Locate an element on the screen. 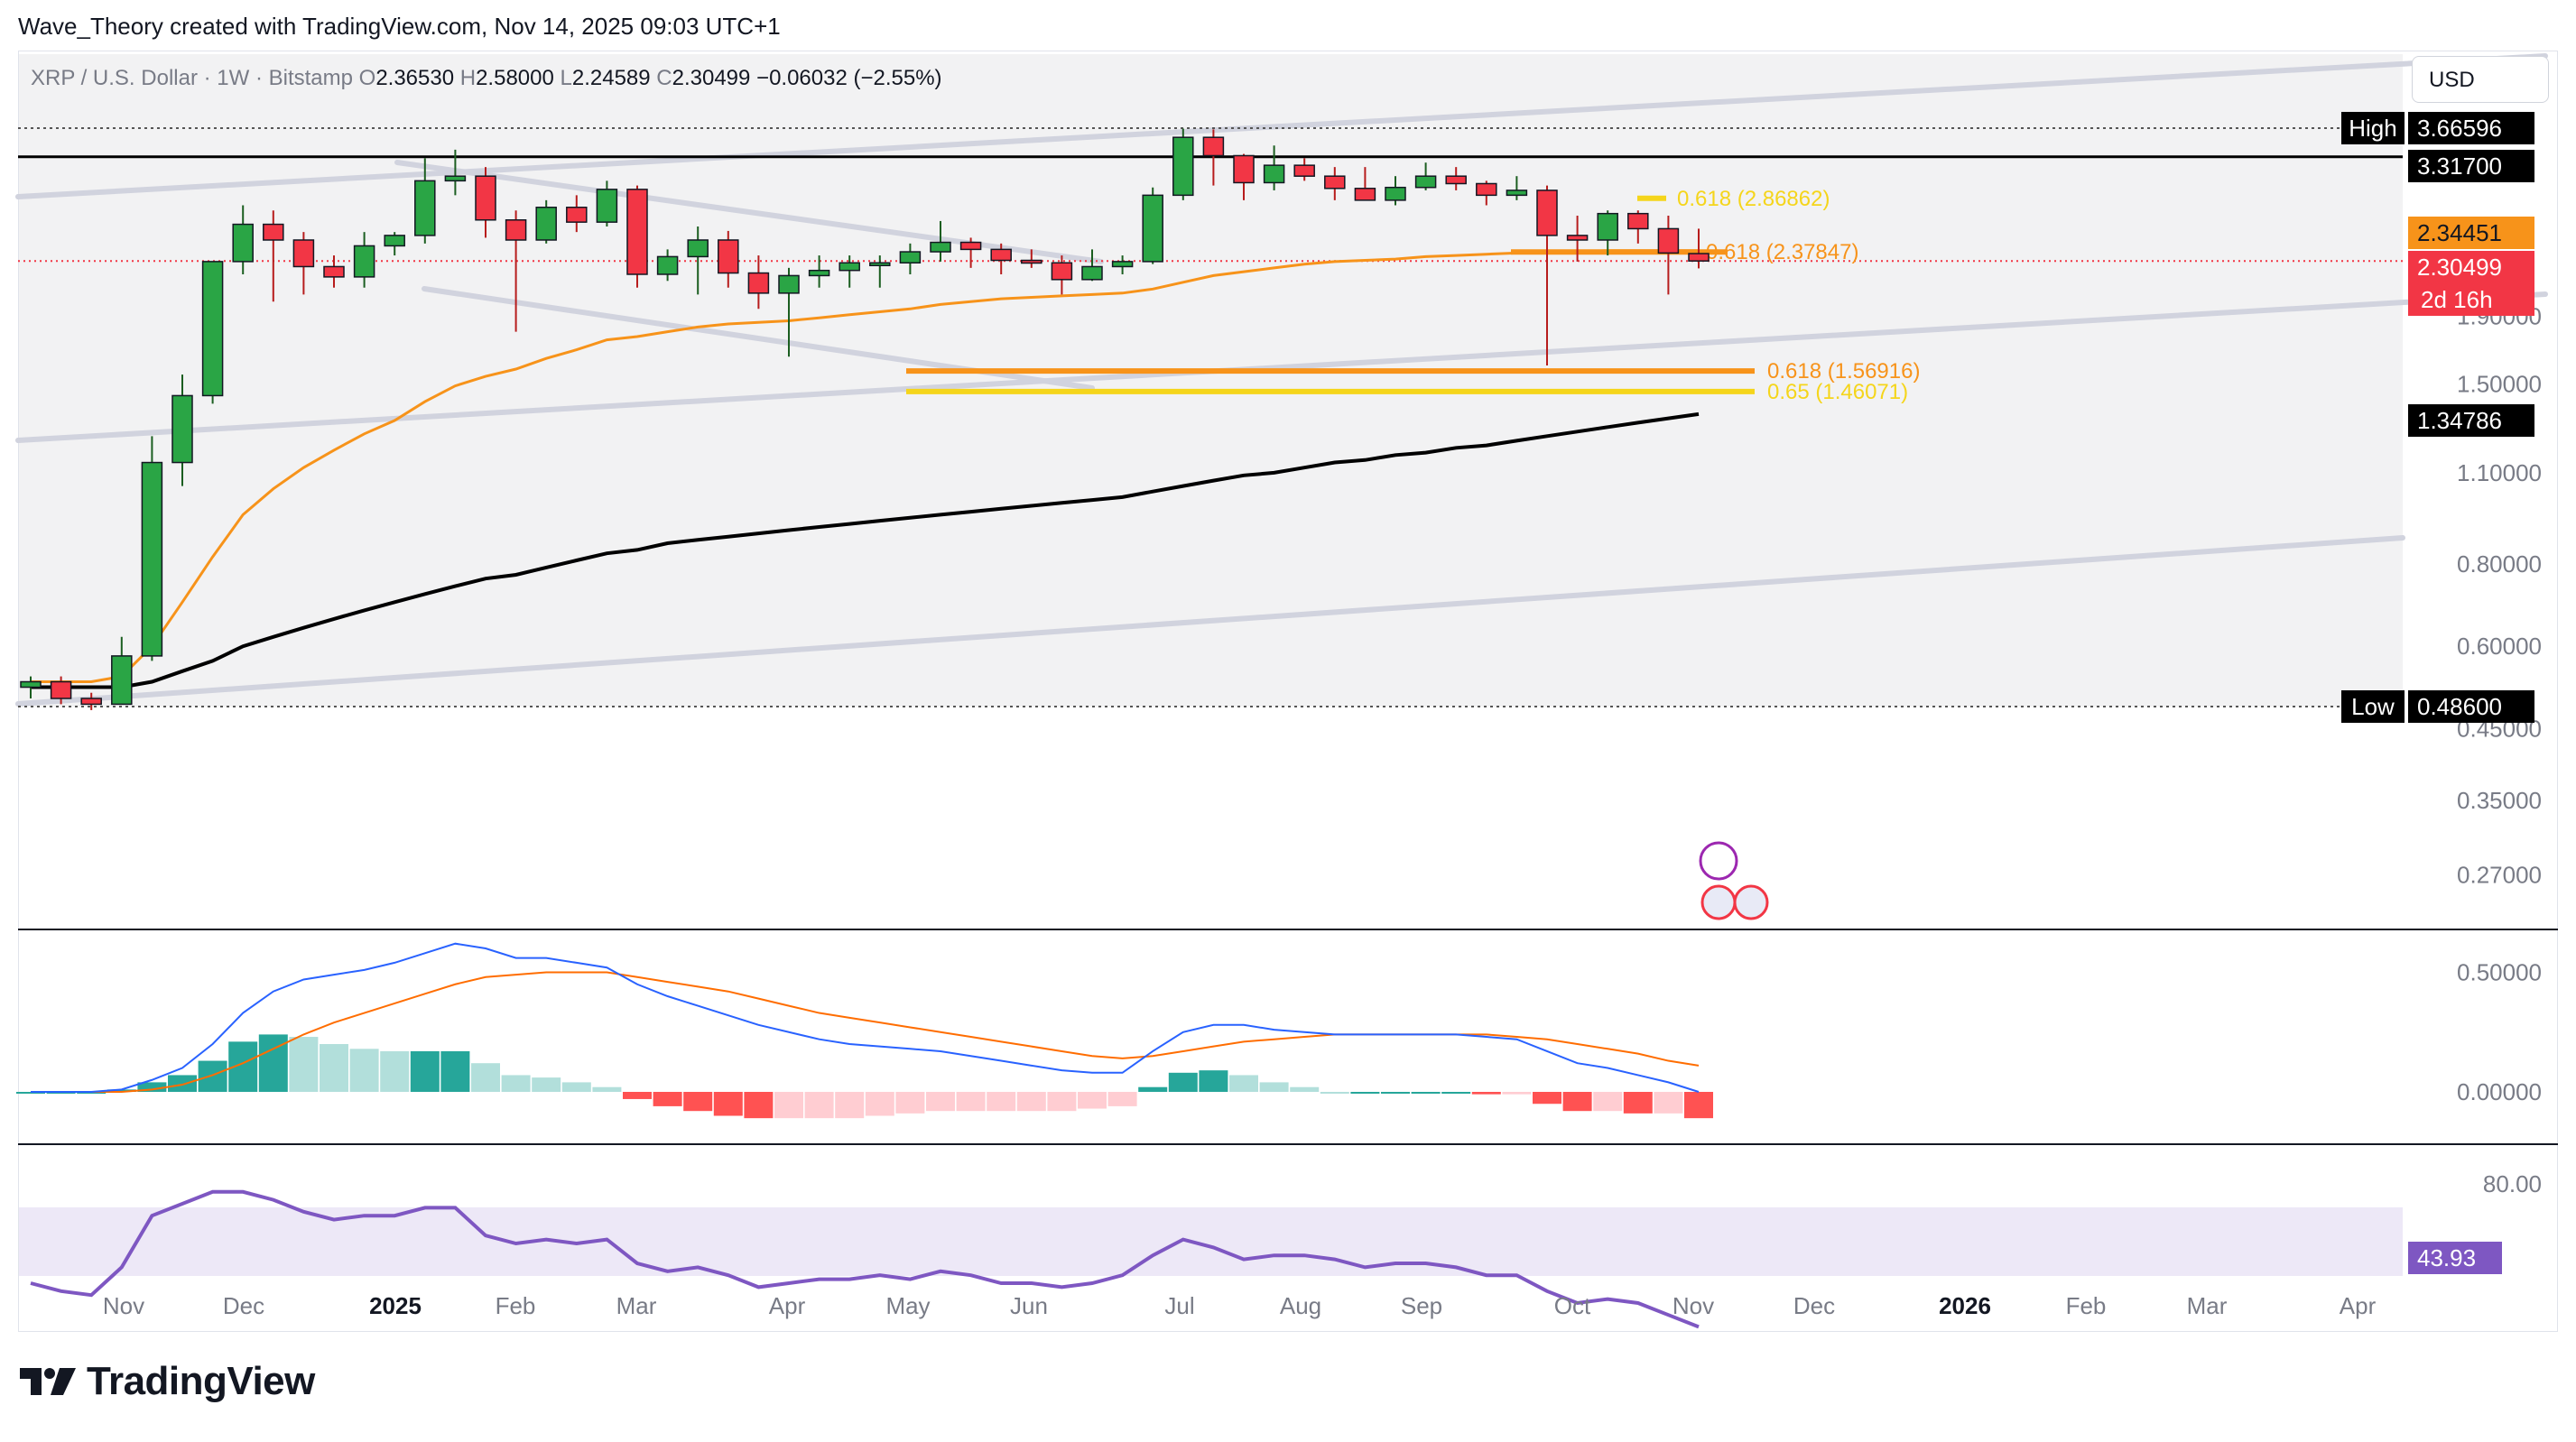 The height and width of the screenshot is (1442, 2576). fib-label: 0.618 (2.86862) is located at coordinates (1753, 199).